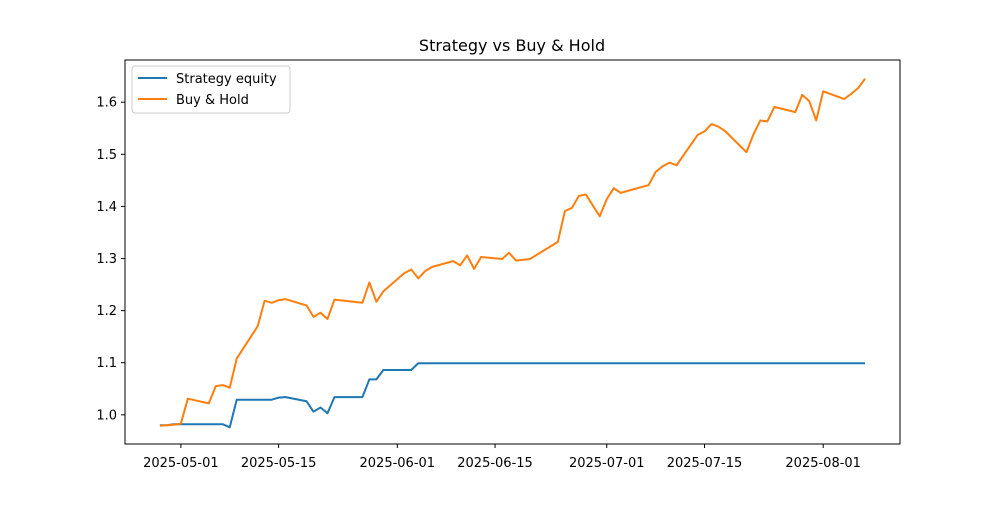  What do you see at coordinates (106, 311) in the screenshot?
I see `y-tick-label: 1.2` at bounding box center [106, 311].